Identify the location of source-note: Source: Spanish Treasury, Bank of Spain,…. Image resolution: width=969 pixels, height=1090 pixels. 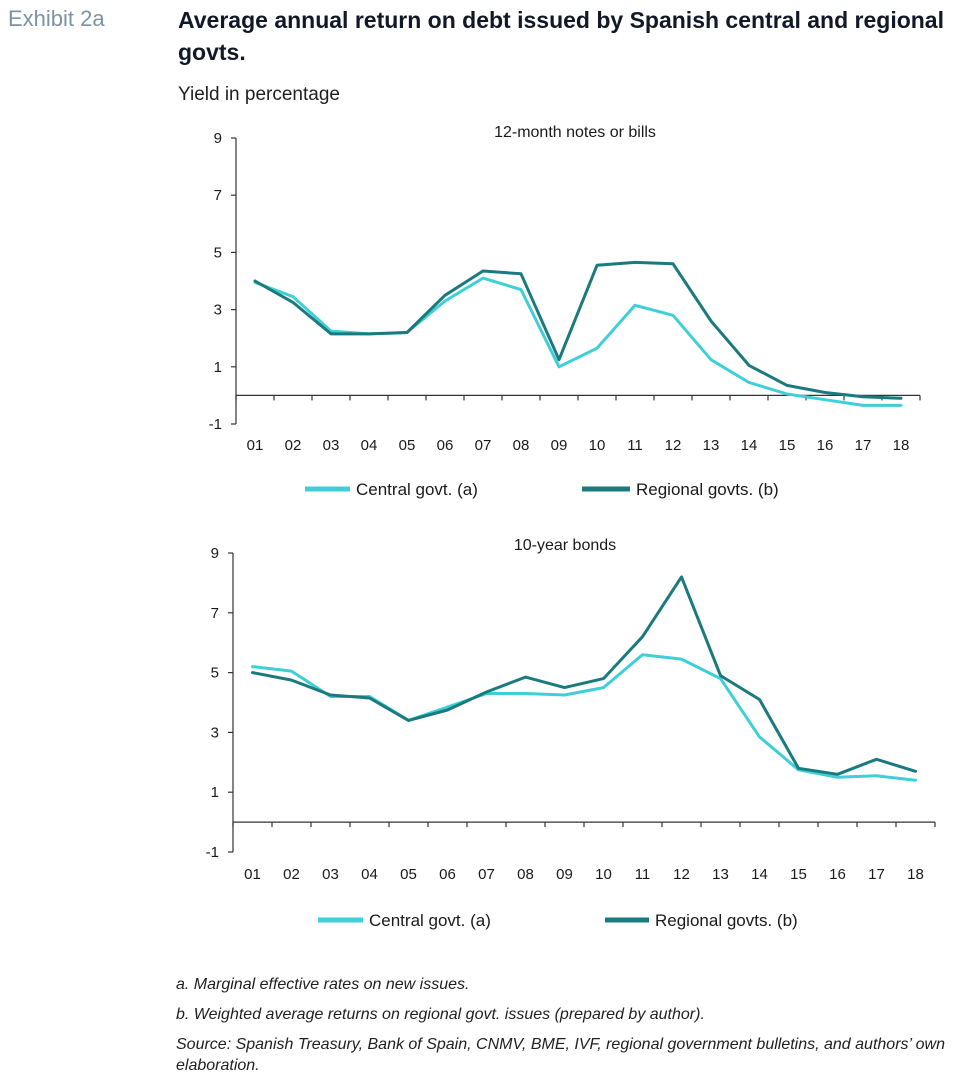
(560, 1055).